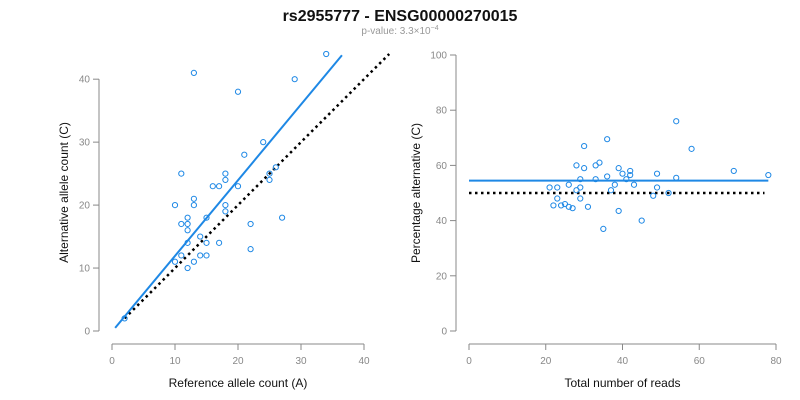  Describe the element at coordinates (442, 111) in the screenshot. I see `y-tick-label: 80` at that location.